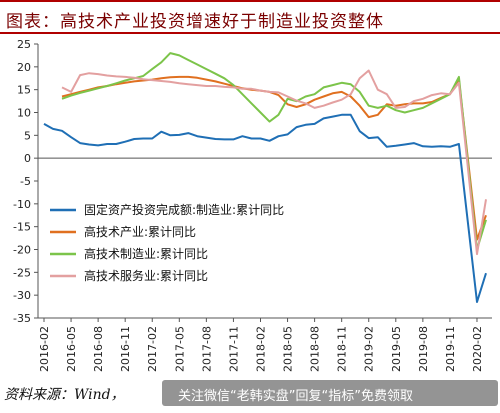 This screenshot has height=413, width=500. Describe the element at coordinates (24, 90) in the screenshot. I see `y-tick-label: 15` at that location.